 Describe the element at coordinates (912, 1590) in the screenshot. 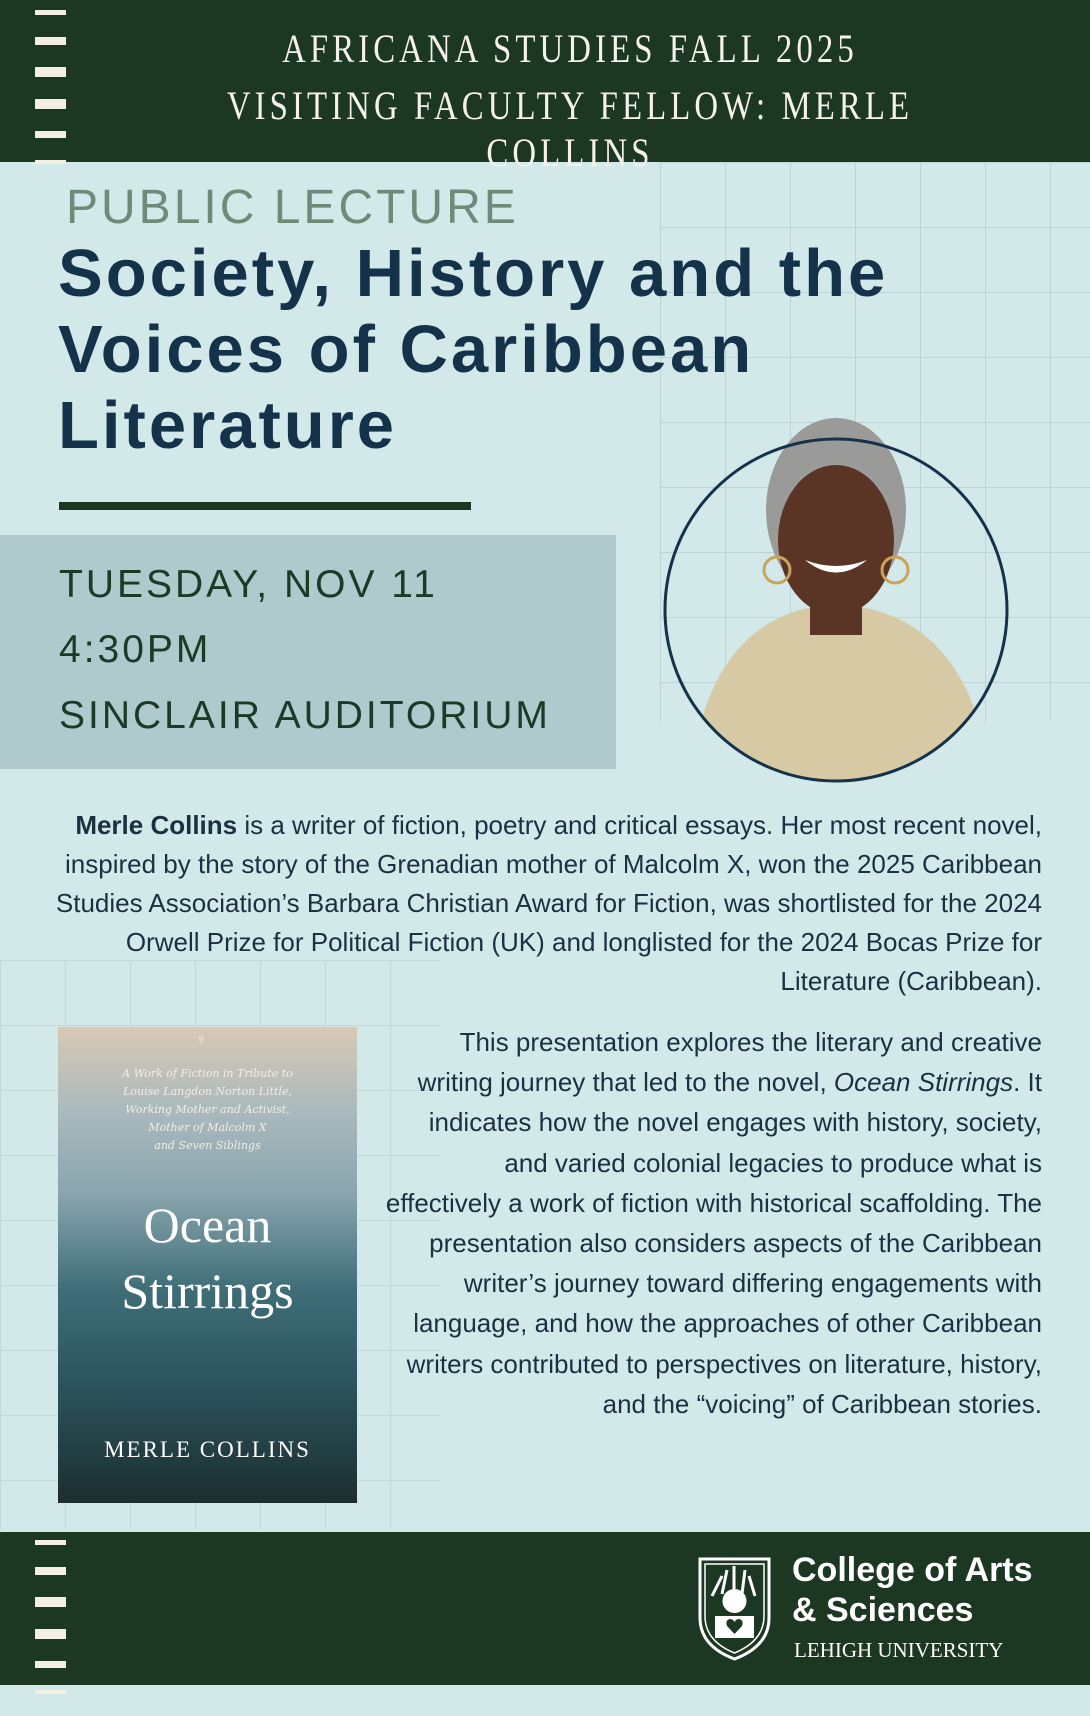

I see `college-name: College of Arts & Sciences` at that location.